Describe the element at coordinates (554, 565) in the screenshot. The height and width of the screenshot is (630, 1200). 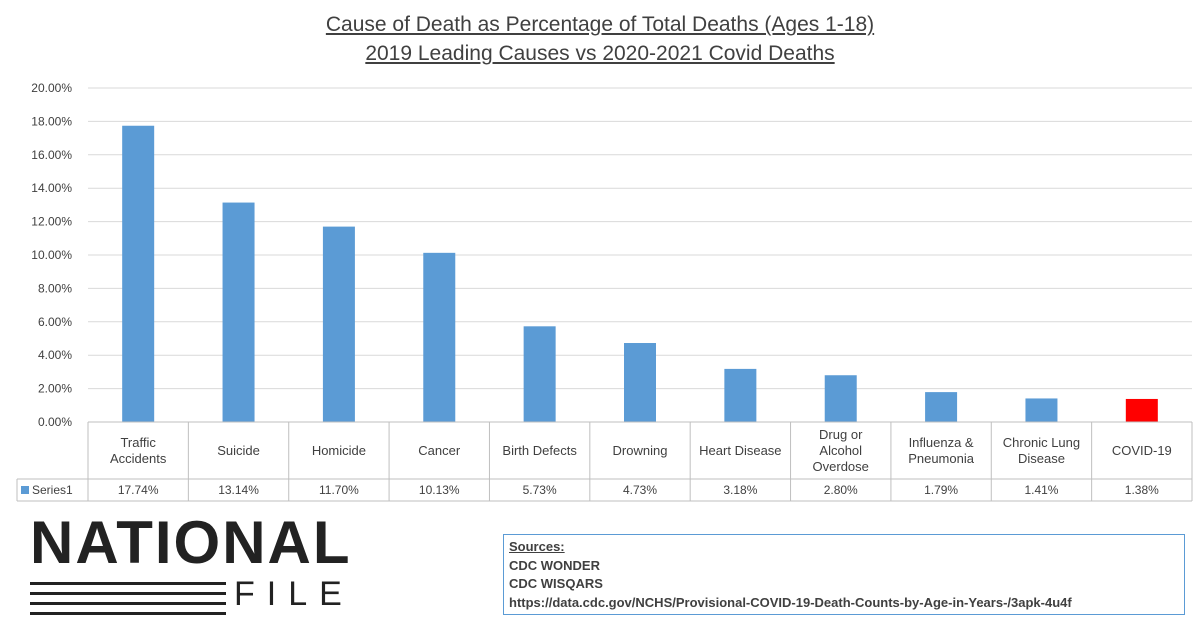
I see `source-line: CDC WONDER` at that location.